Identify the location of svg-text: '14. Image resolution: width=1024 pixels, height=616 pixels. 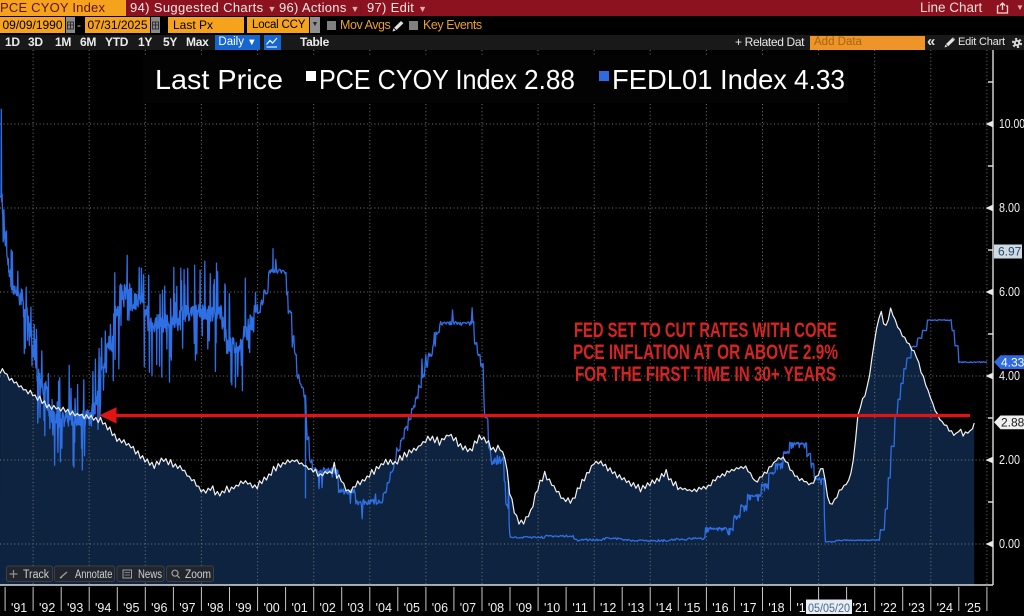
(664, 608).